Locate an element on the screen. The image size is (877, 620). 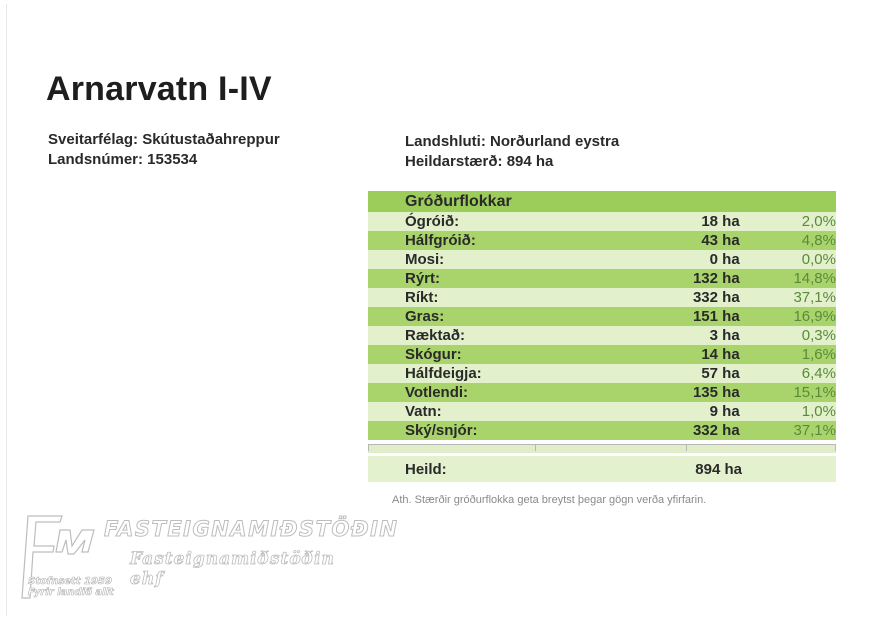
row-area: 18 ha is located at coordinates (720, 221).